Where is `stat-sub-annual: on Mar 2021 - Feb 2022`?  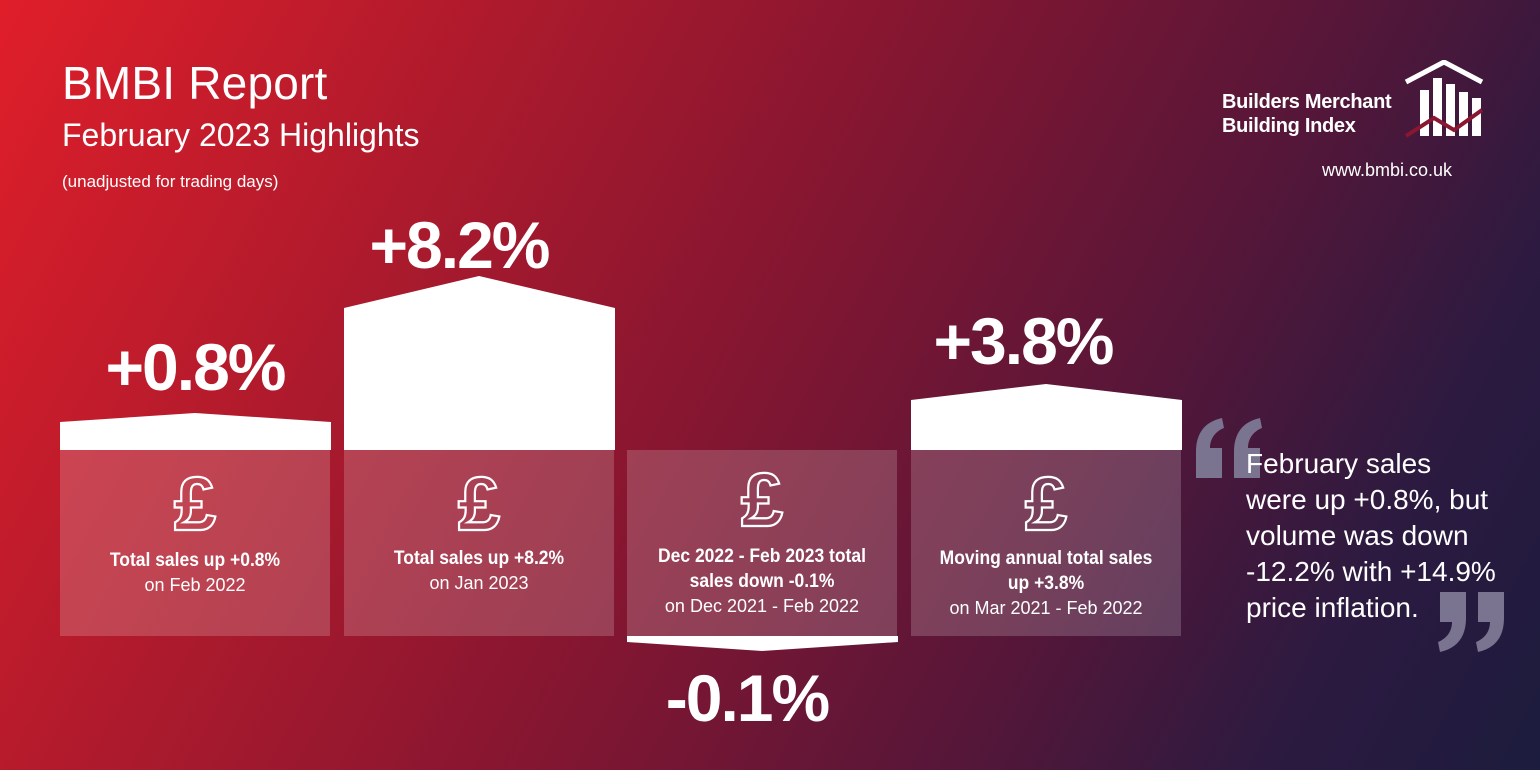 stat-sub-annual: on Mar 2021 - Feb 2022 is located at coordinates (1046, 608).